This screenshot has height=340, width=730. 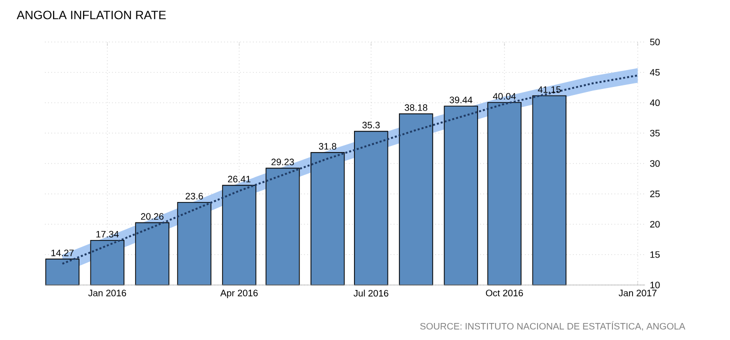 I want to click on y-tick-label: 30, so click(x=655, y=163).